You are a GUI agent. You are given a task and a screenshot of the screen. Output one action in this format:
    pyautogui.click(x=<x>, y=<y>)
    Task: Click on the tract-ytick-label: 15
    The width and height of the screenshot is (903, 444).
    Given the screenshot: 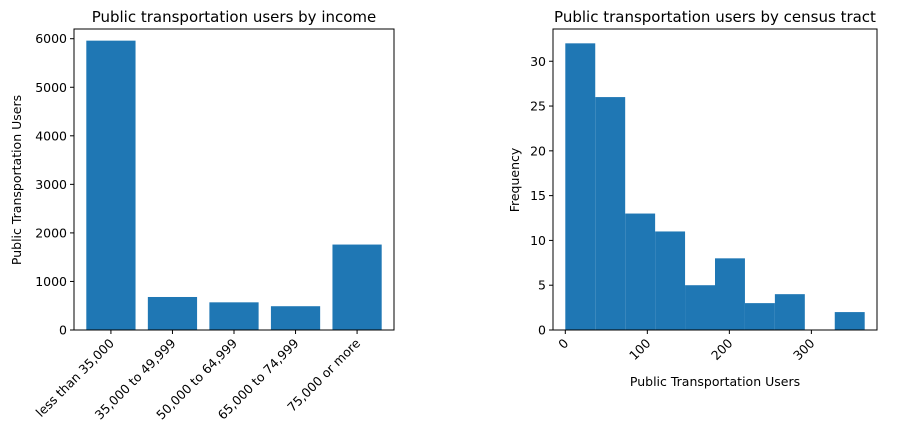 What is the action you would take?
    pyautogui.click(x=538, y=195)
    